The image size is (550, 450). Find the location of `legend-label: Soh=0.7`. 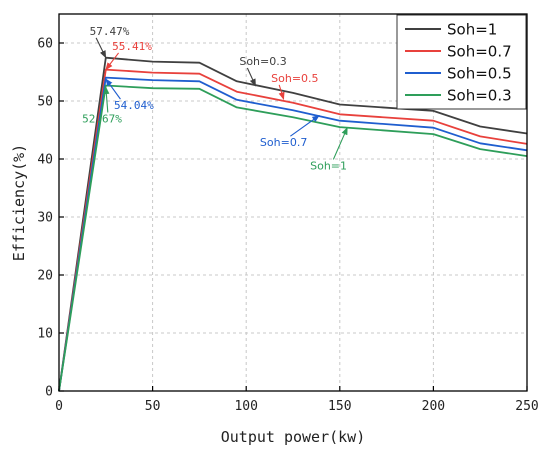

legend-label: Soh=0.7 is located at coordinates (479, 52).